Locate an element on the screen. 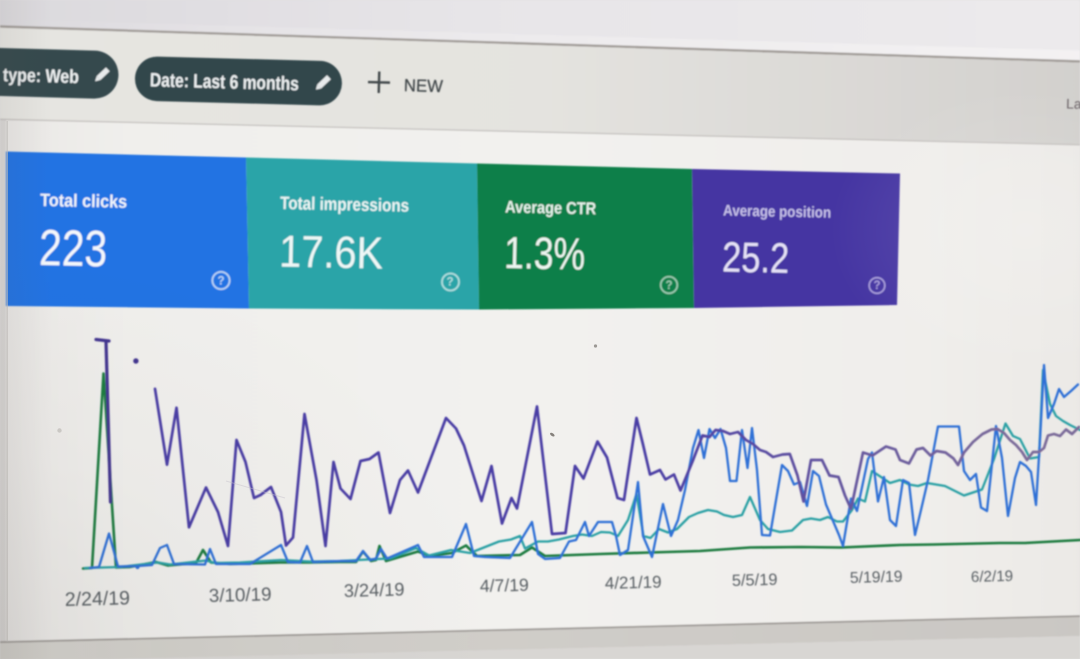 This screenshot has height=659, width=1080. svg-text: type: Web is located at coordinates (41, 76).